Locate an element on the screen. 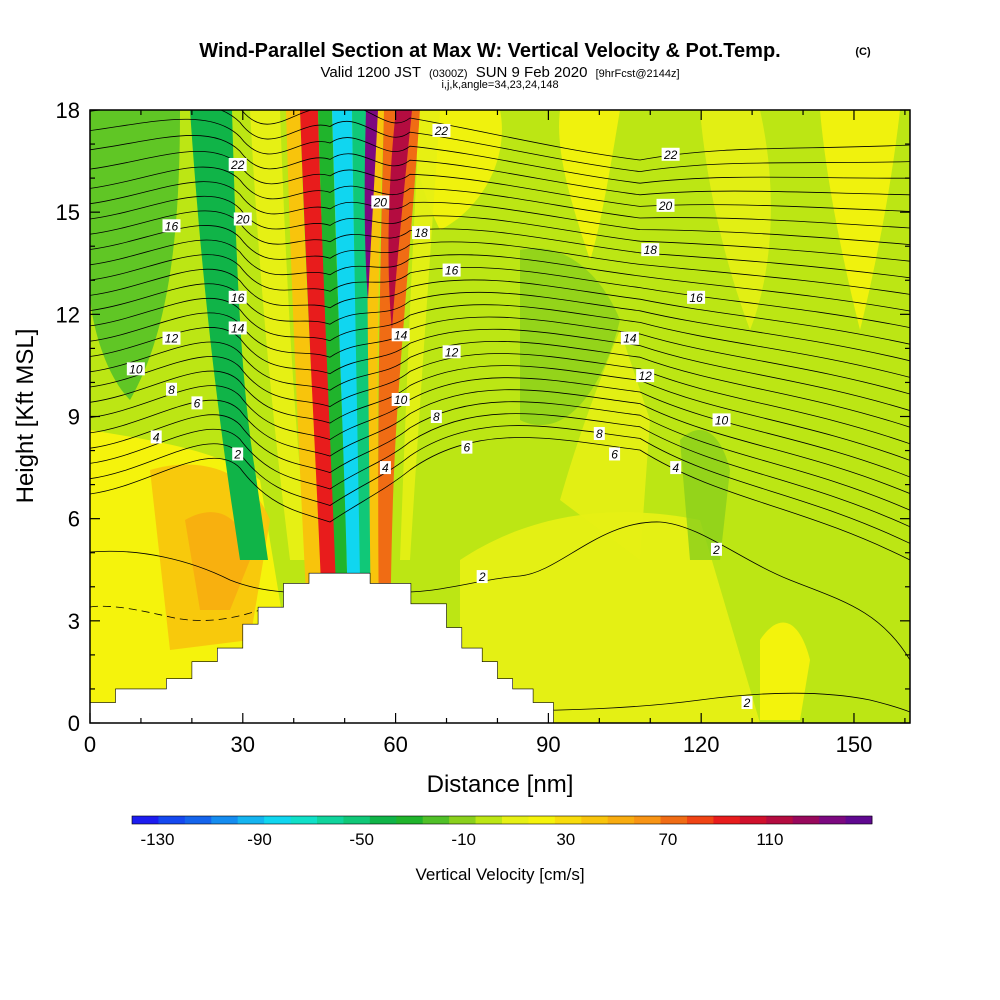 The width and height of the screenshot is (1000, 1000). contour-label: 6 is located at coordinates (615, 454).